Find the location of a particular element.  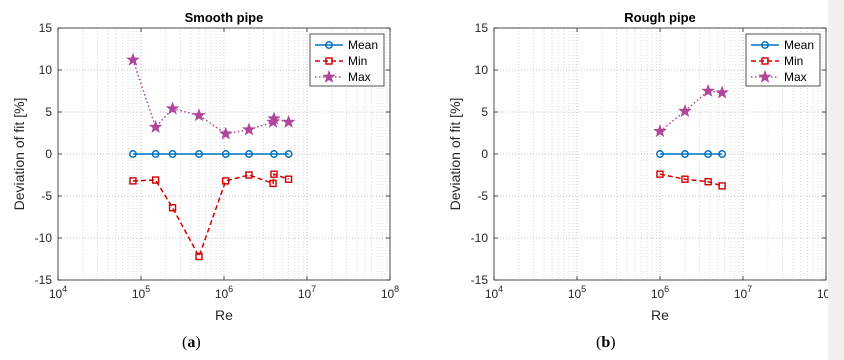

x-tick-label: 10⁸ is located at coordinates (390, 292).